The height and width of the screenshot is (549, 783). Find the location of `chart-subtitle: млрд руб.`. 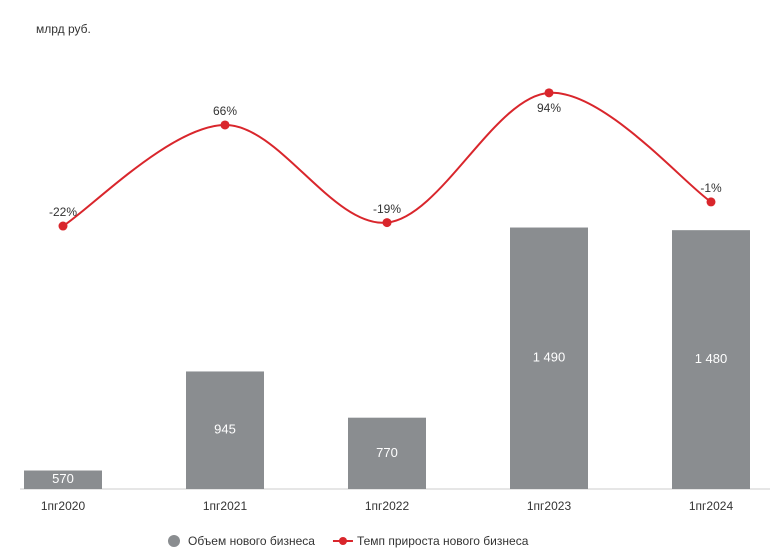

chart-subtitle: млрд руб. is located at coordinates (63, 29).